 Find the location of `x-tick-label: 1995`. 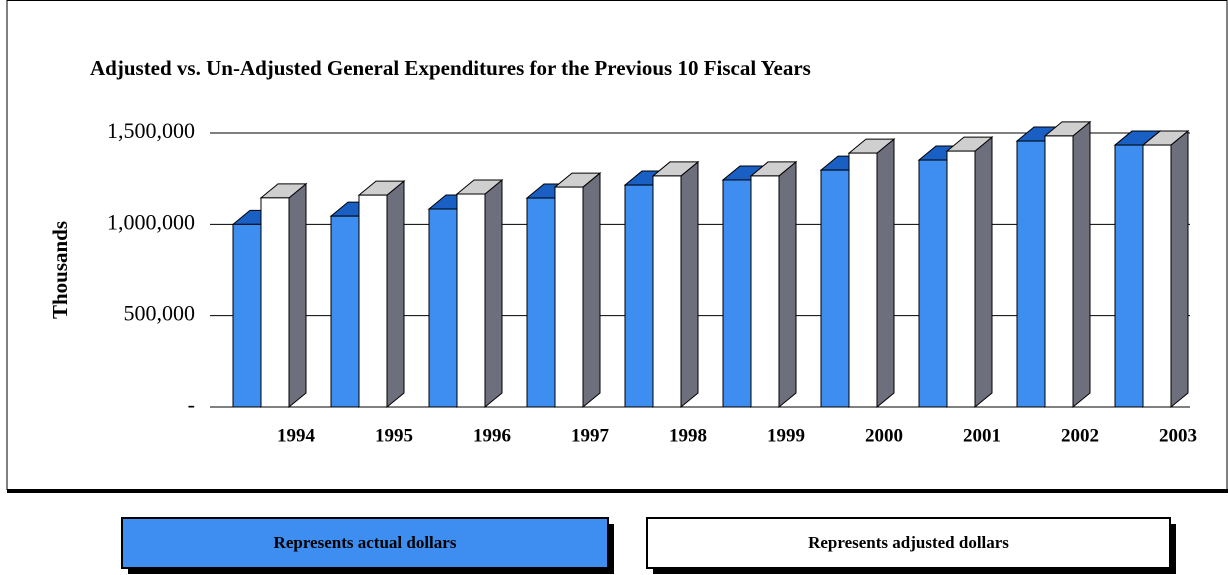

x-tick-label: 1995 is located at coordinates (394, 435).